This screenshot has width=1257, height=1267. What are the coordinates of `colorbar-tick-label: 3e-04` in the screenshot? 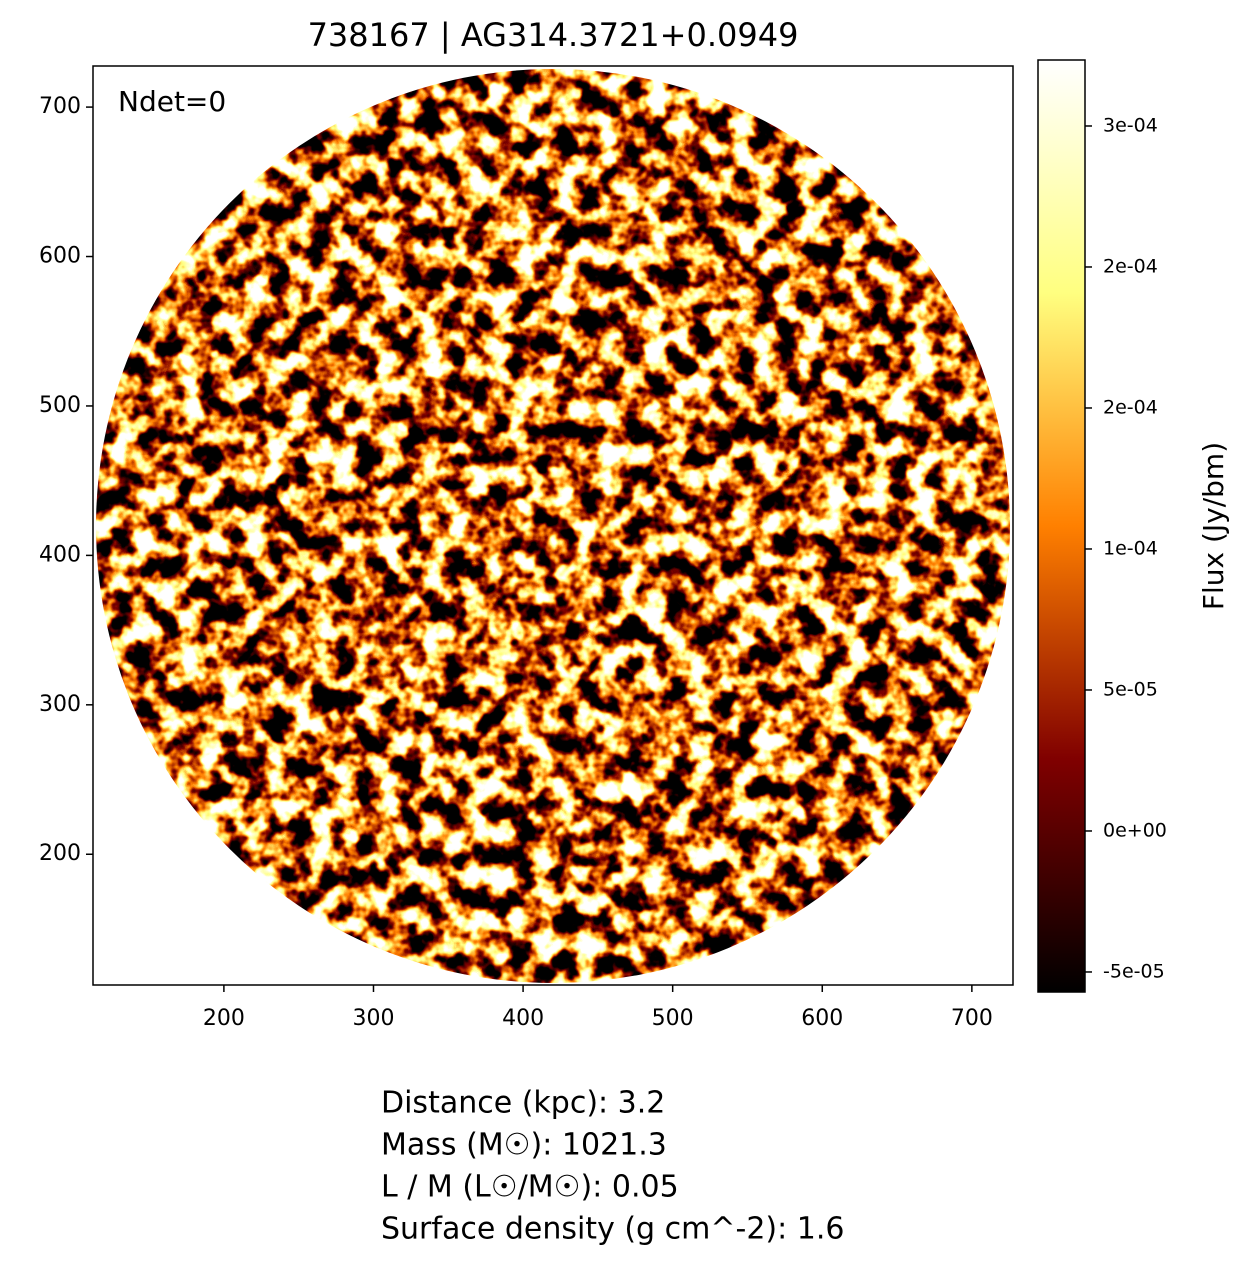 It's located at (1130, 125).